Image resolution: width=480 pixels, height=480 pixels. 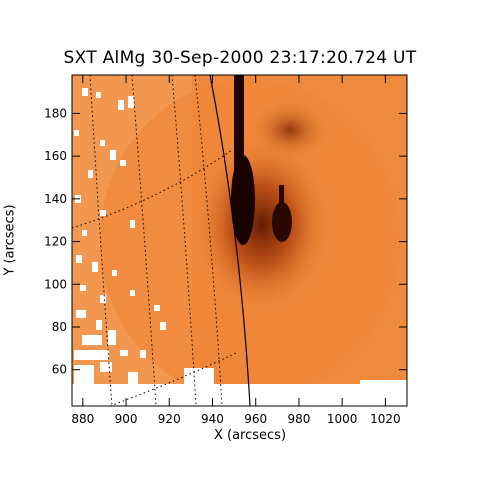 I want to click on x-tick-label: 940, so click(x=212, y=419).